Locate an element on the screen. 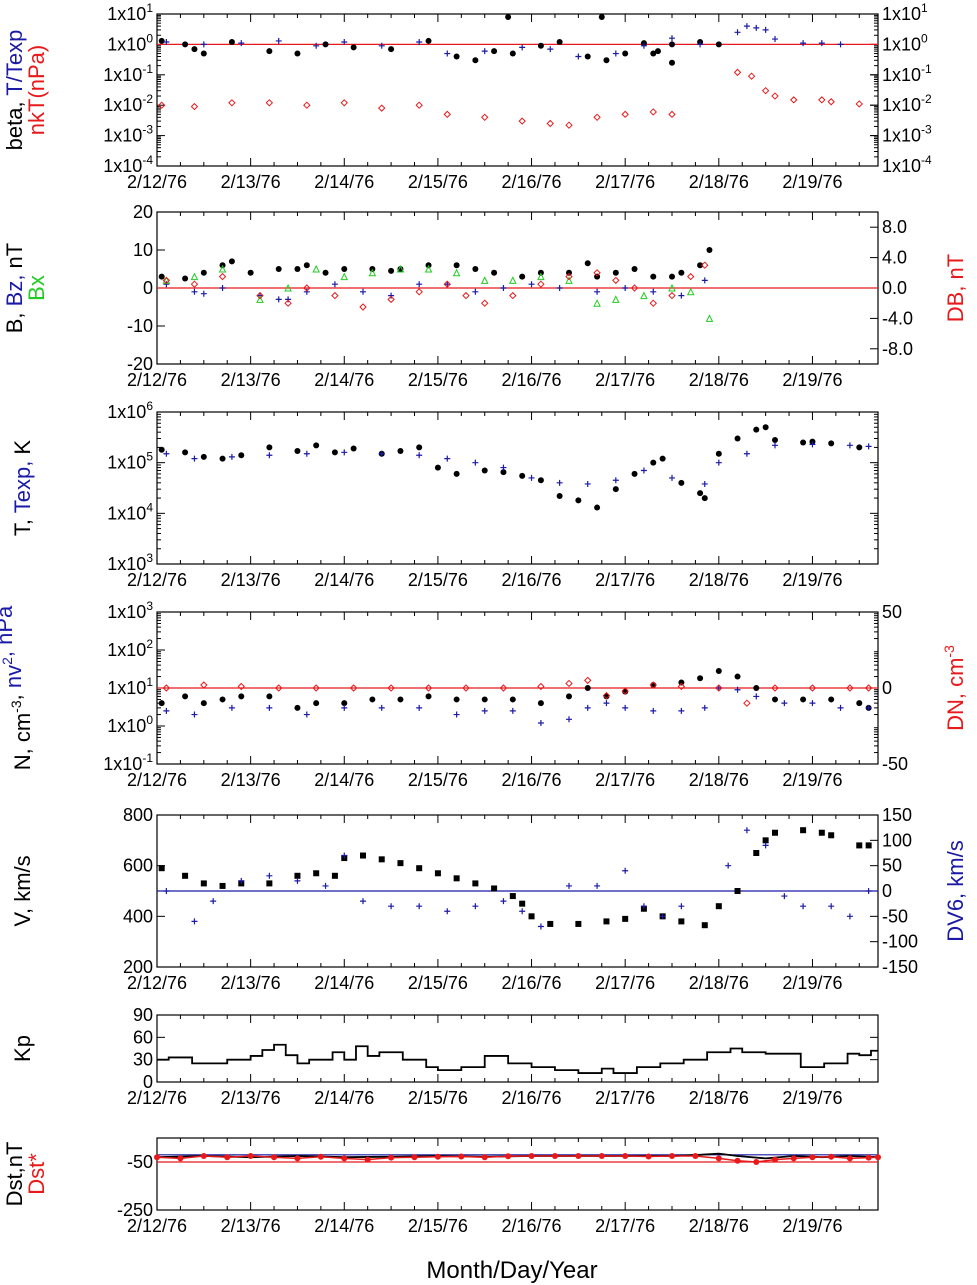 Image resolution: width=977 pixels, height=1285 pixels. y2-tick-label: 1x100 is located at coordinates (905, 42).